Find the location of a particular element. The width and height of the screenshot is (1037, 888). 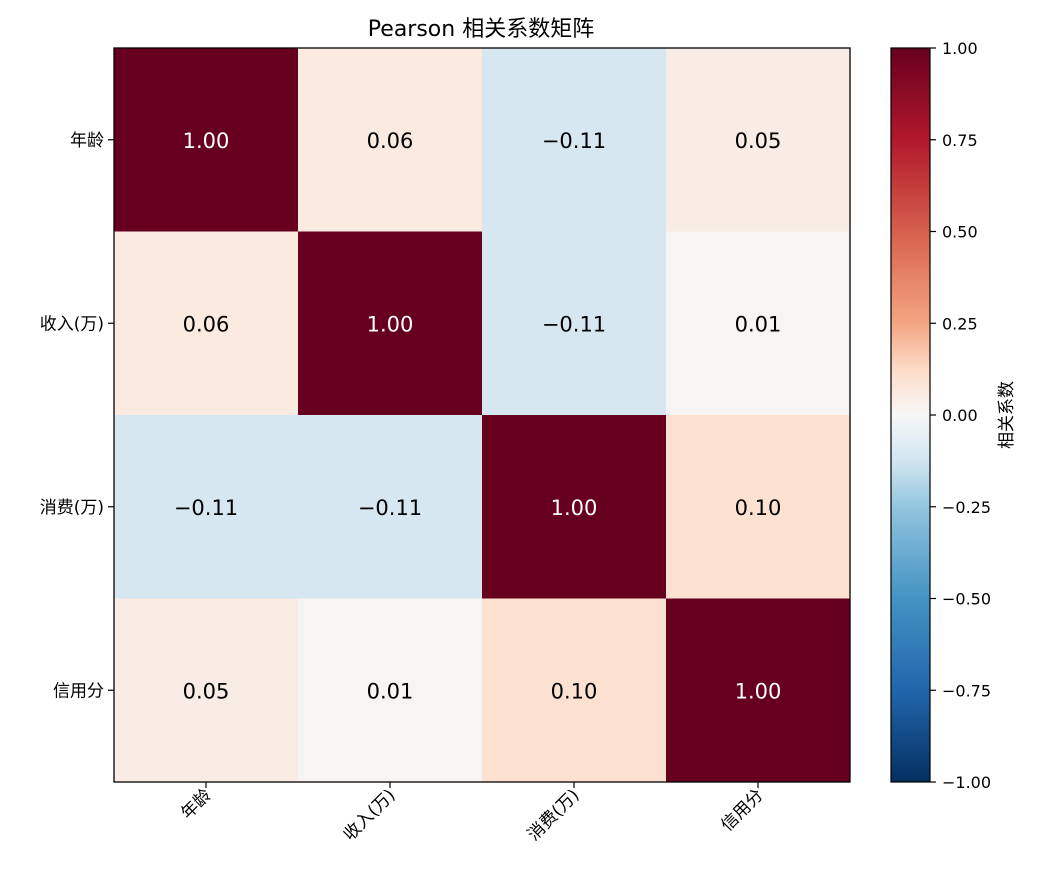

chart-title: Pearson 相关系数矩阵 is located at coordinates (481, 29).